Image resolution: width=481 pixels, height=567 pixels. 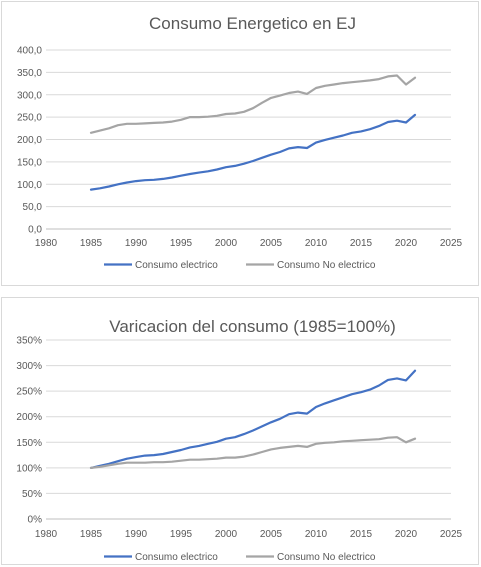 What do you see at coordinates (33, 207) in the screenshot?
I see `y-tick-label: 50,0` at bounding box center [33, 207].